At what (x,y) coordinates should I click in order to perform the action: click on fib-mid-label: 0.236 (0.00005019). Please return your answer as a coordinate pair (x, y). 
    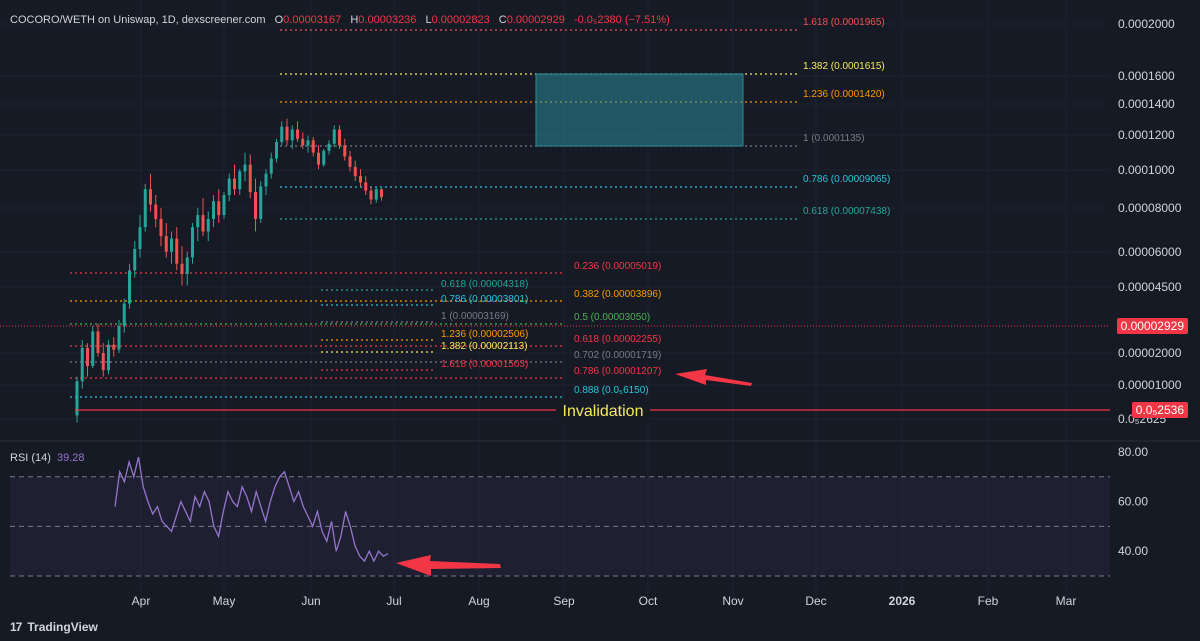
    Looking at the image, I should click on (617, 266).